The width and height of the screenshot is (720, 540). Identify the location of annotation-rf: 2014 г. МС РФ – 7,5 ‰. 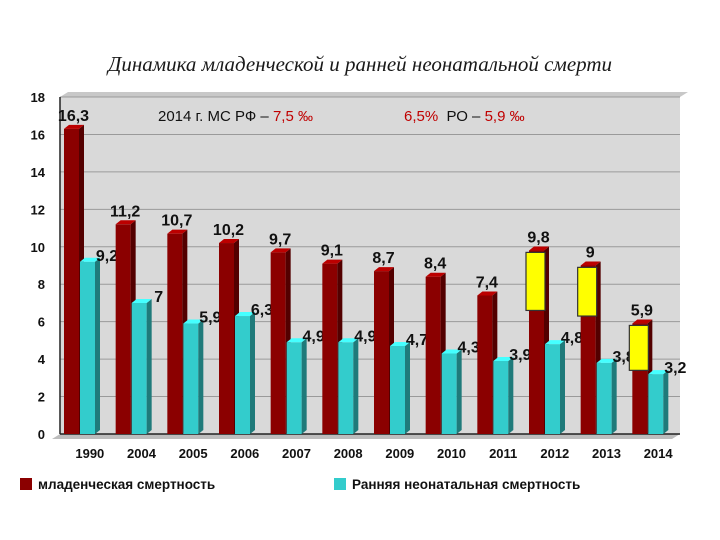
(235, 116).